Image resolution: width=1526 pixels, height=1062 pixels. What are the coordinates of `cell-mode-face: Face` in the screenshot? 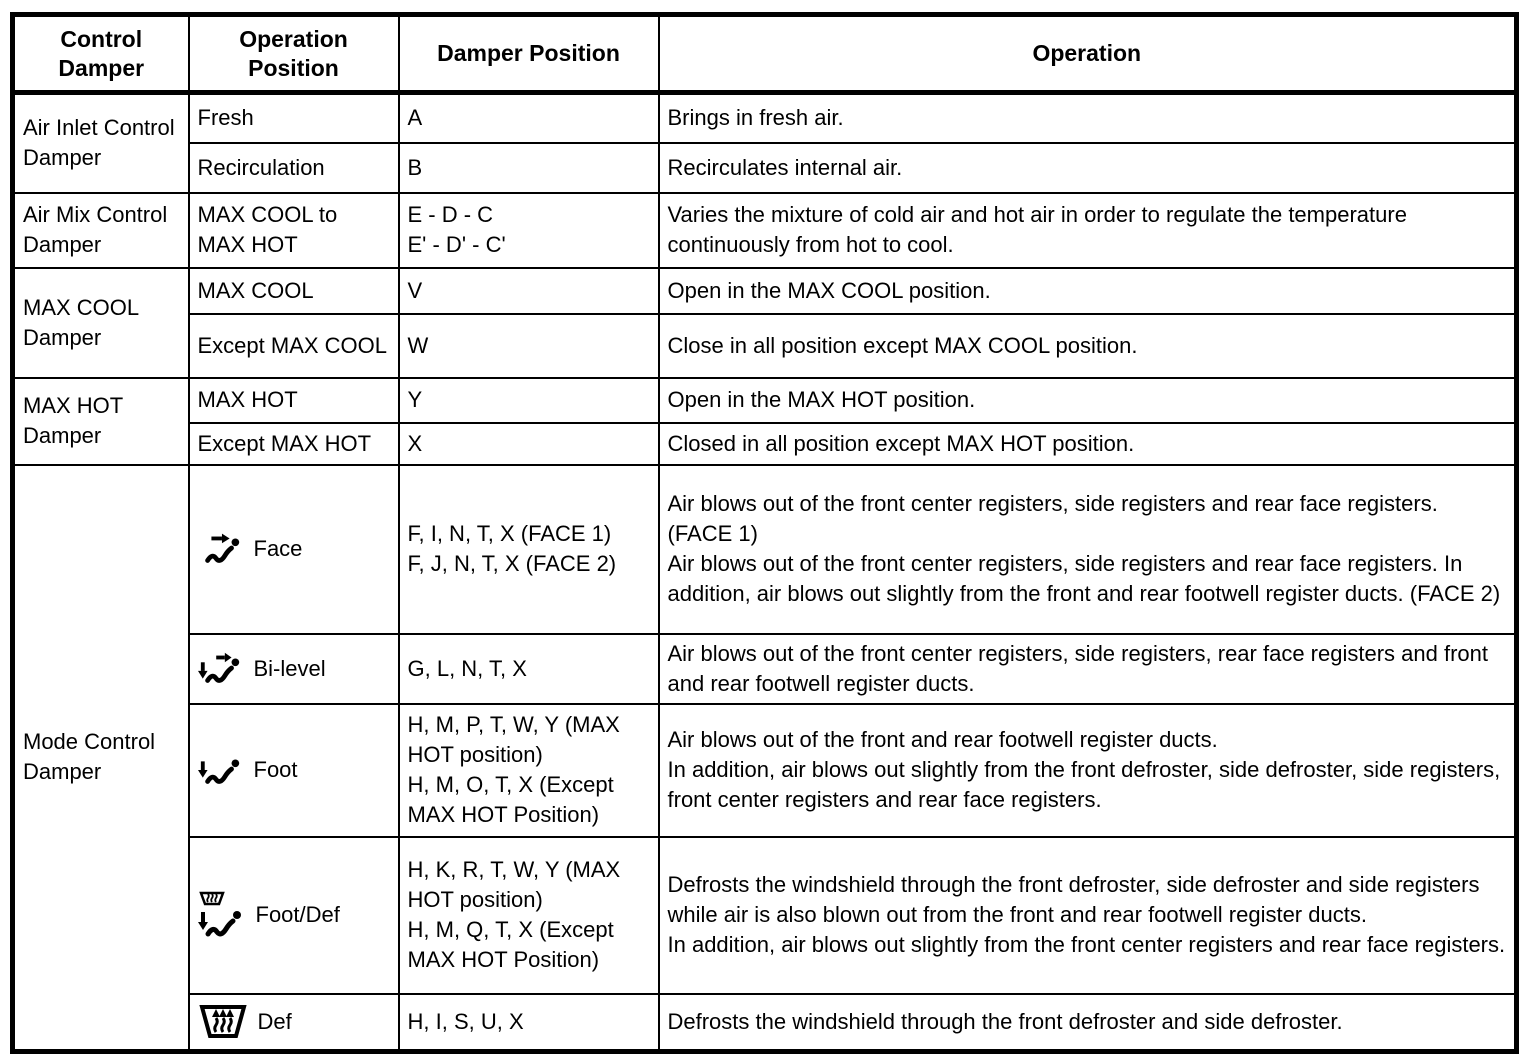 It's located at (293, 549).